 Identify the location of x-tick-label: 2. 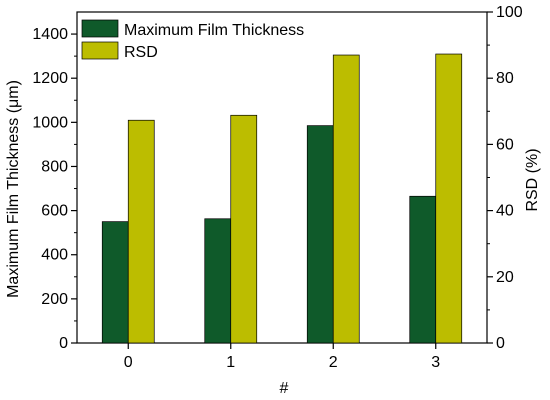
(333, 362).